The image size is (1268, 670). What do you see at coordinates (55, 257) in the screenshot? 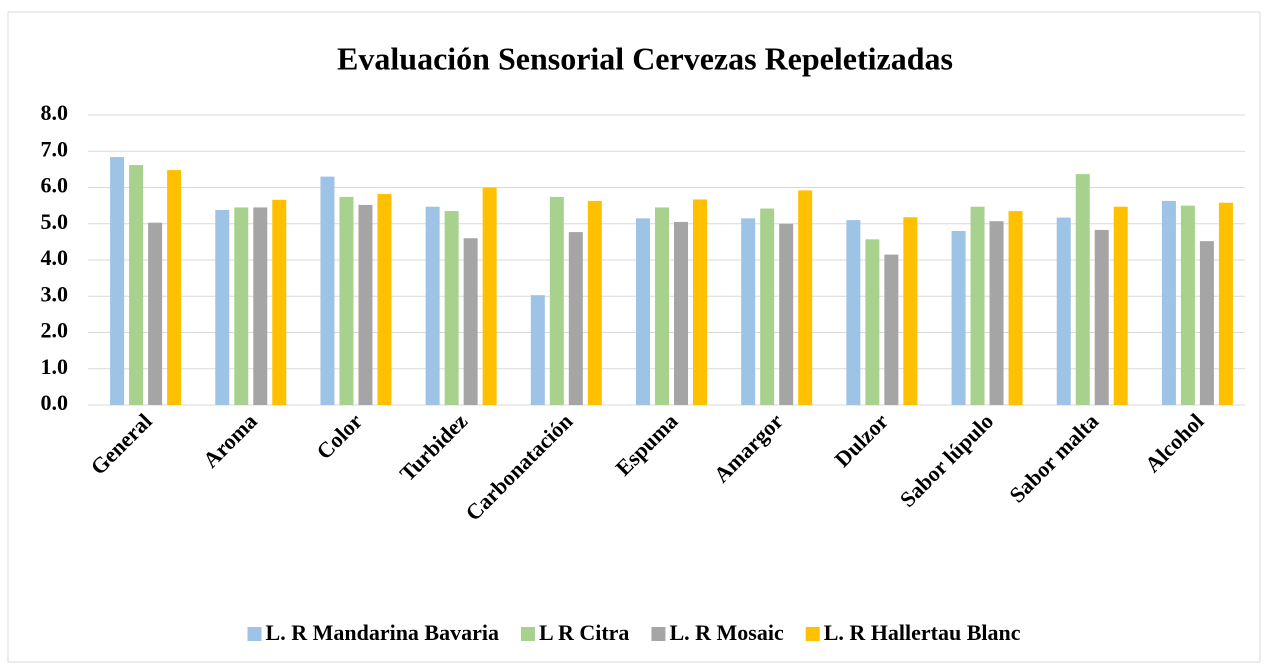
I see `y-tick-label: 4.0` at bounding box center [55, 257].